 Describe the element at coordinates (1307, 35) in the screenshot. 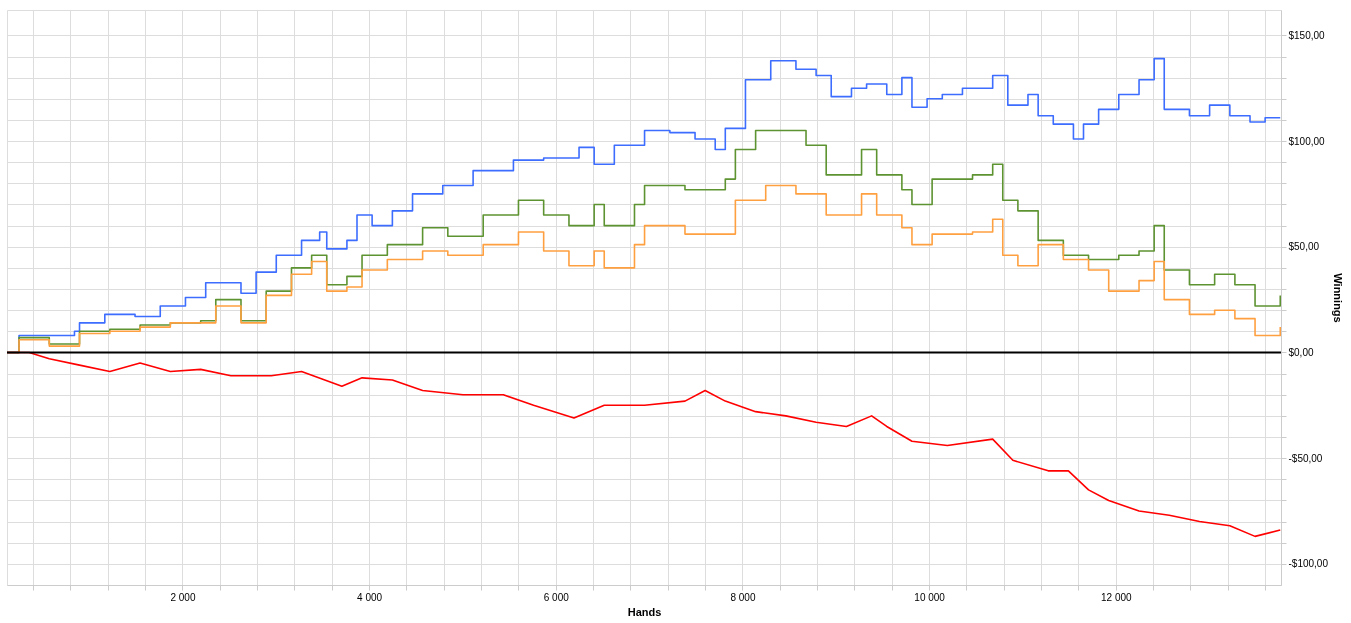

I see `y-tick-label: $150,00` at that location.